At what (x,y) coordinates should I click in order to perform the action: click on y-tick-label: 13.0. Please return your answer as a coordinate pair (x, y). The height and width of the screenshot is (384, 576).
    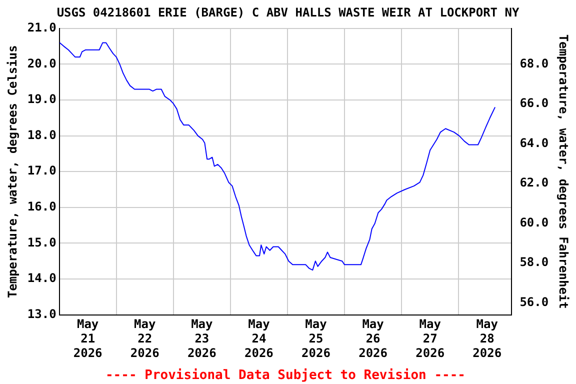
    Looking at the image, I should click on (41, 313).